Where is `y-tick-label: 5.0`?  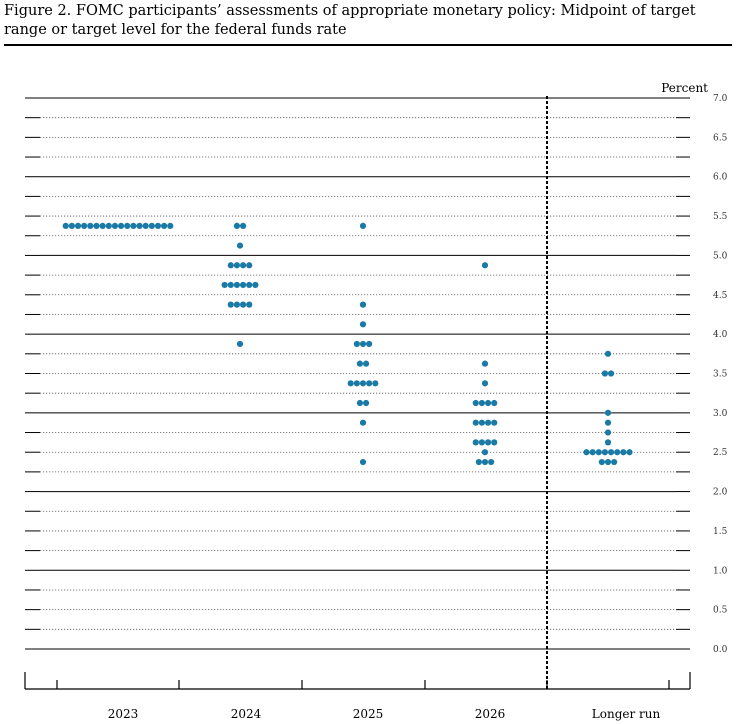 y-tick-label: 5.0 is located at coordinates (720, 256).